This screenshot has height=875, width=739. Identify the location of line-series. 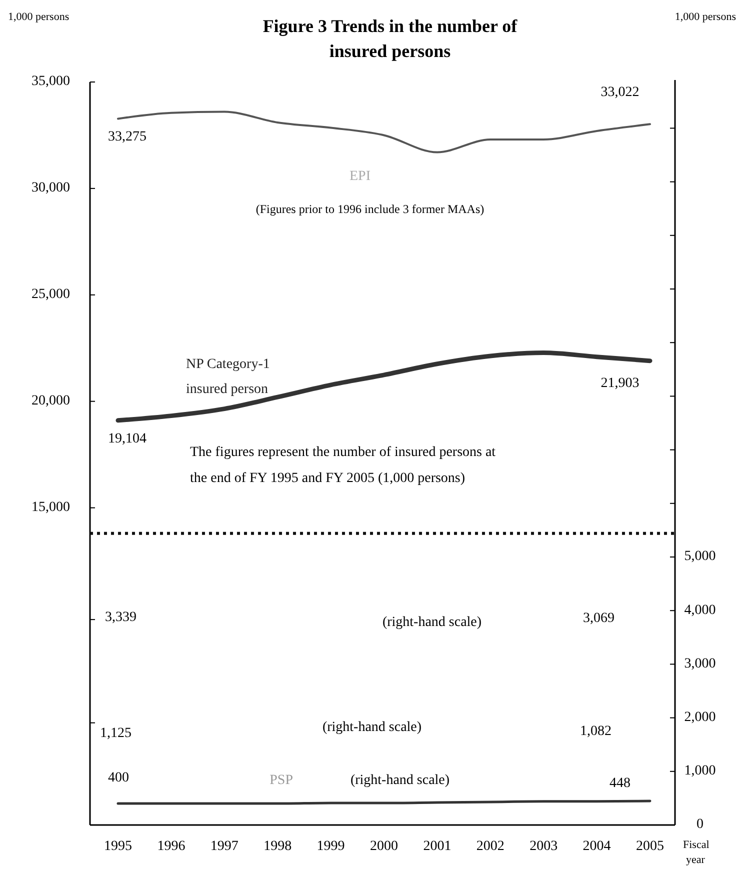
(384, 386).